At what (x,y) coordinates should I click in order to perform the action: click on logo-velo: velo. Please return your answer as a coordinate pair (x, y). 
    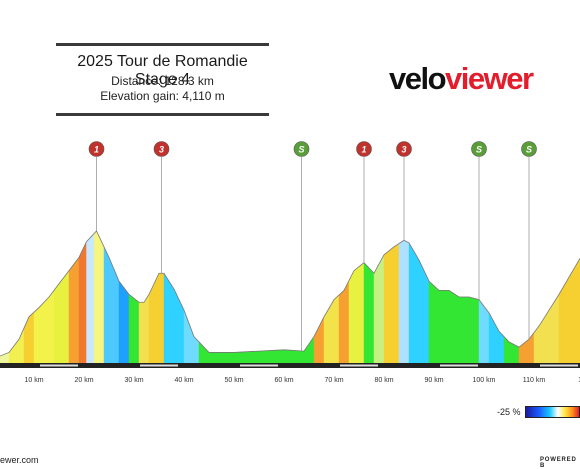
    Looking at the image, I should click on (418, 78).